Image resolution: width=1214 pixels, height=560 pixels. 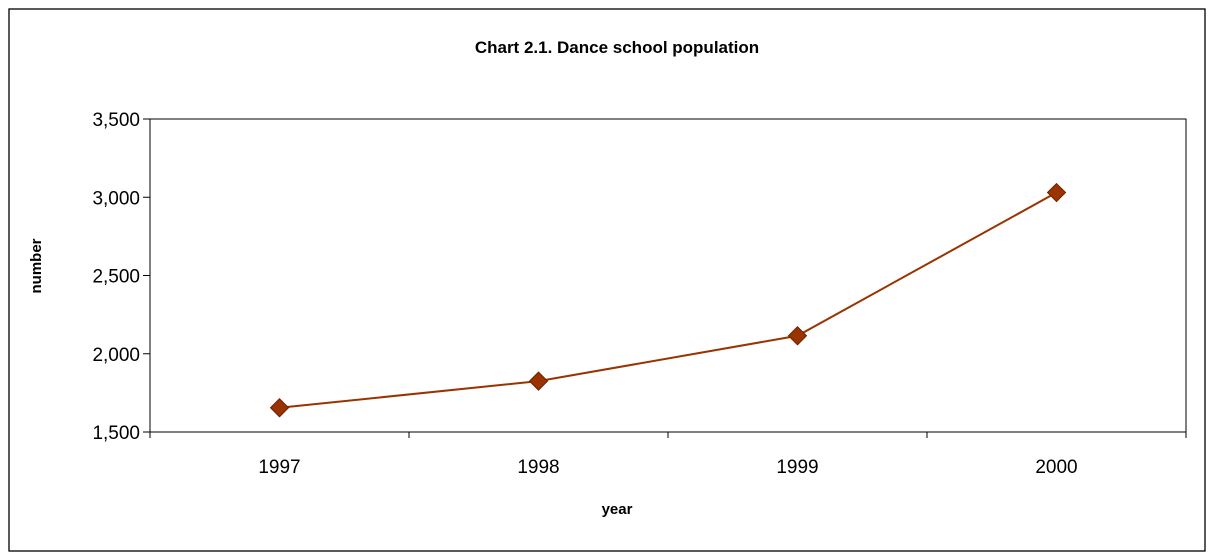 What do you see at coordinates (797, 467) in the screenshot?
I see `x-tick-label: 1999` at bounding box center [797, 467].